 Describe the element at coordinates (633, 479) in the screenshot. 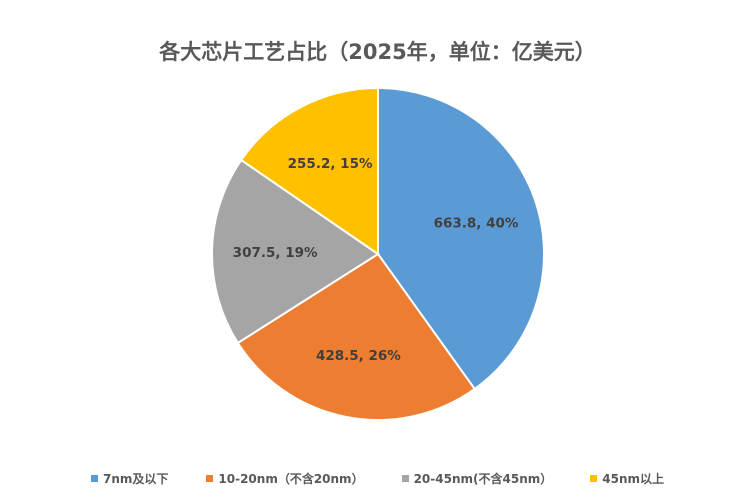

I see `legend-label: 45nm以上` at that location.